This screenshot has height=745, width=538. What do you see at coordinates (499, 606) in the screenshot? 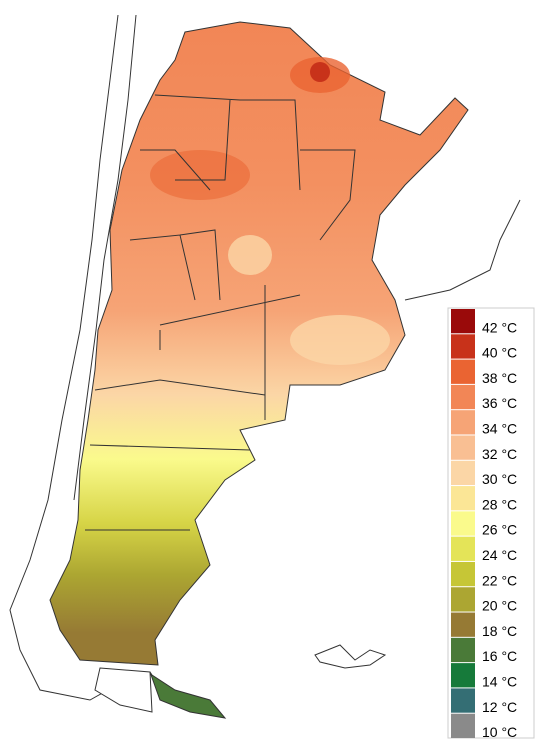
I see `legend-label: 20 °C` at bounding box center [499, 606].